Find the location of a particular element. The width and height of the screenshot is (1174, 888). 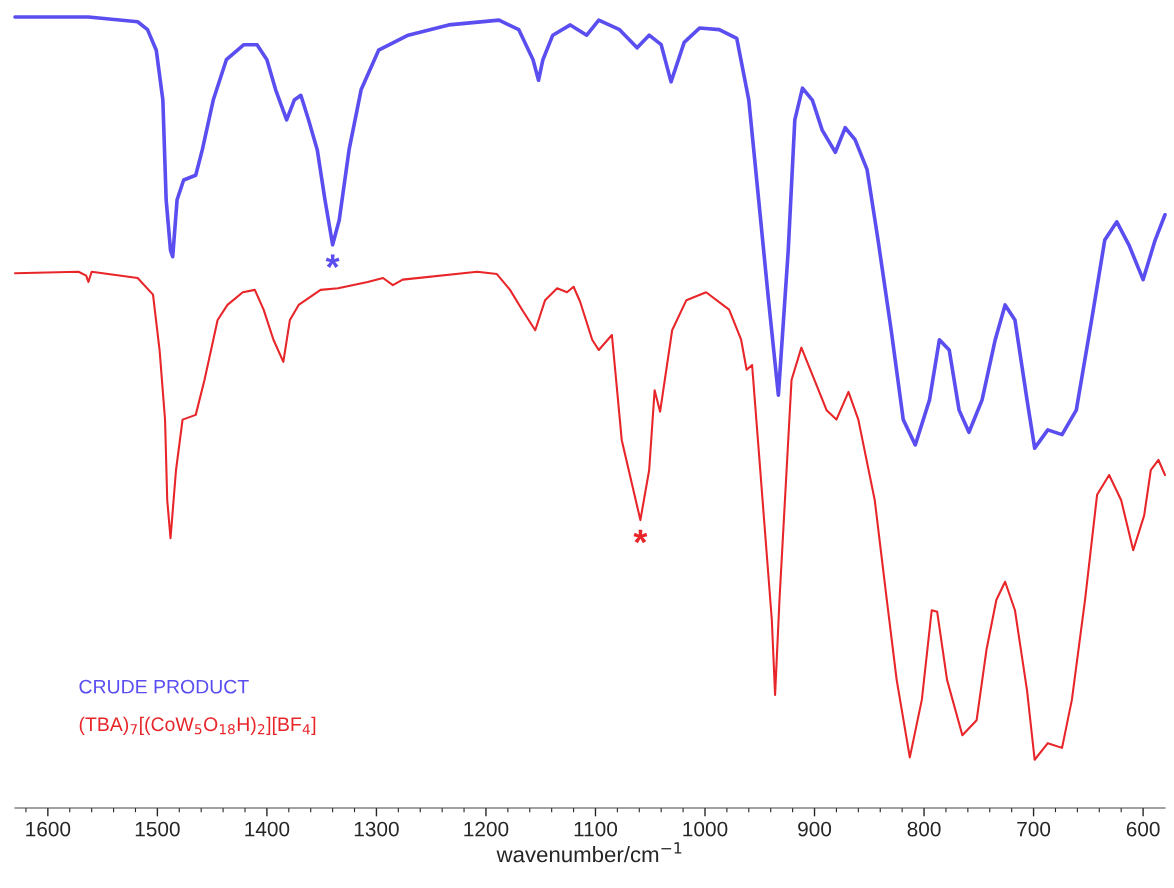

x-tick-label: 1200 is located at coordinates (486, 829).